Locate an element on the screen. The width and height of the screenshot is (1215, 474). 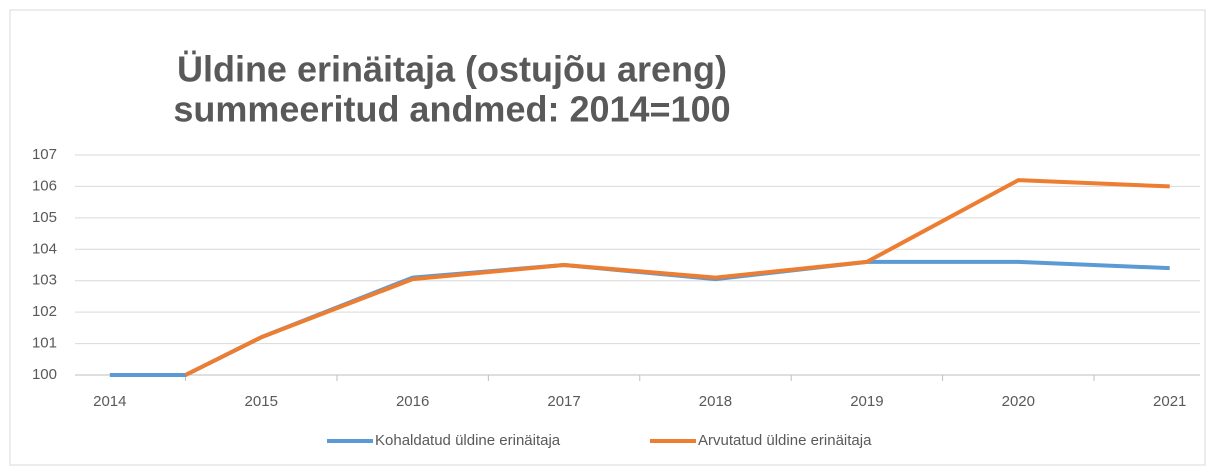
x-tick-label: 2019 is located at coordinates (866, 401).